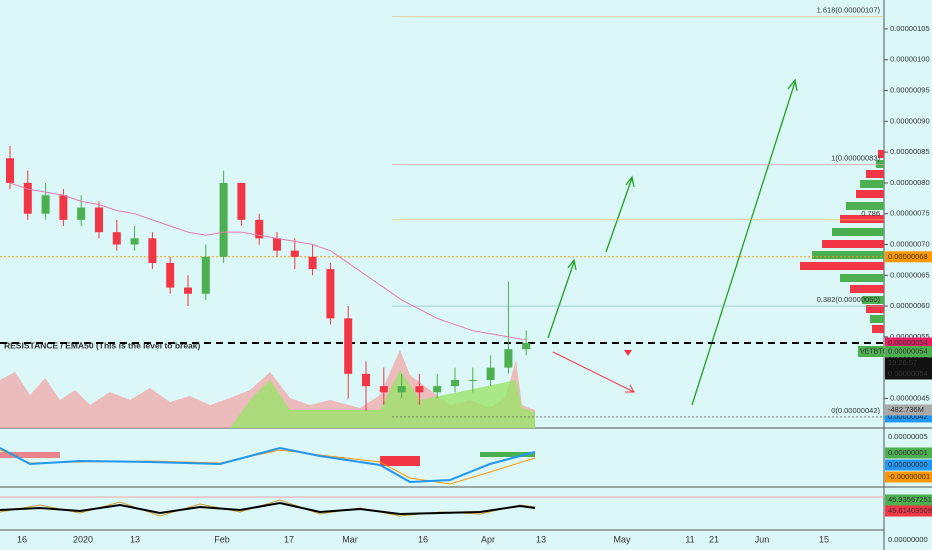 The height and width of the screenshot is (550, 932). I want to click on volume-badge: -482.736M, so click(906, 409).